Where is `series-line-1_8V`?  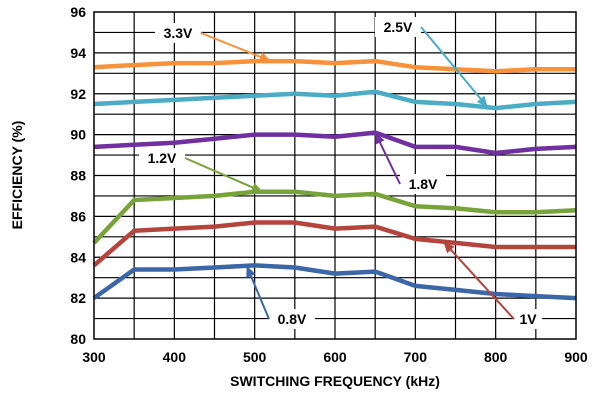
series-line-1_8V is located at coordinates (335, 143).